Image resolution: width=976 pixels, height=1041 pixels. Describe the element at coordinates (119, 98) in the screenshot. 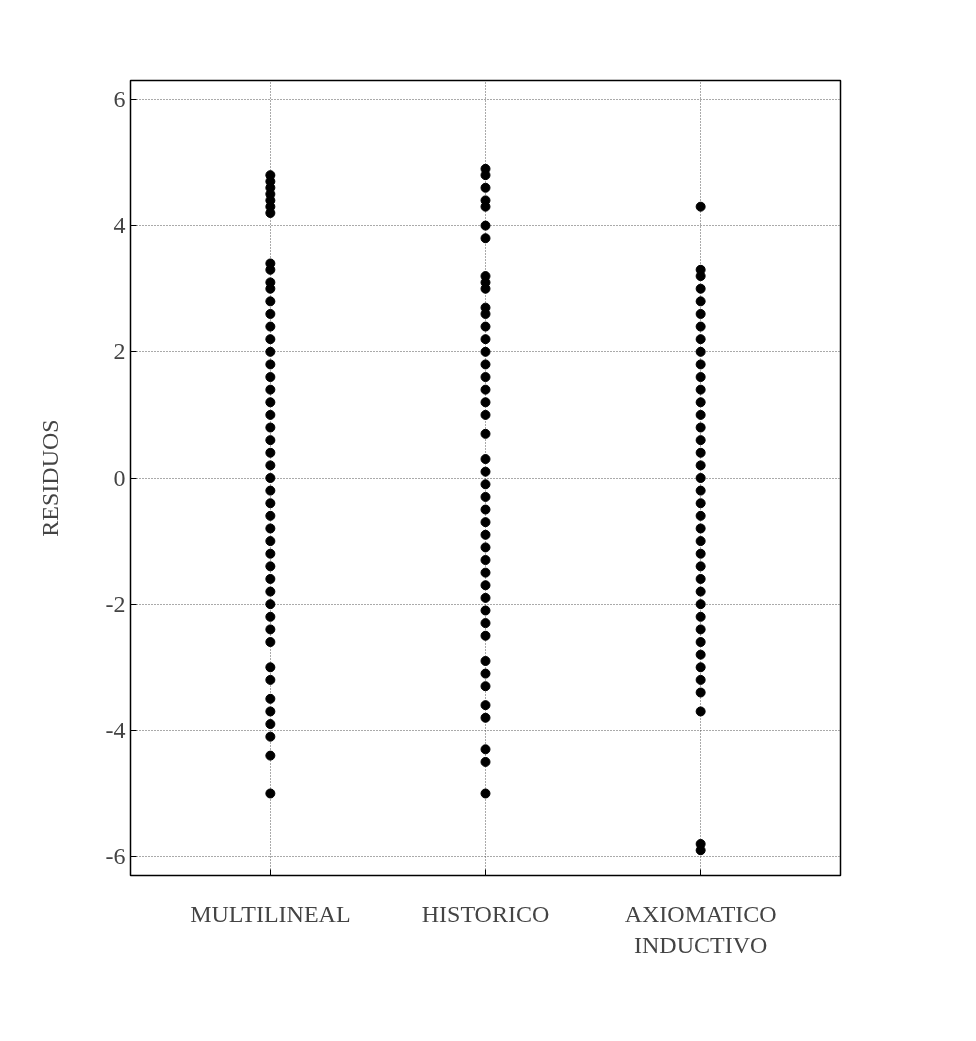

I see `y-tick-label: 6` at that location.